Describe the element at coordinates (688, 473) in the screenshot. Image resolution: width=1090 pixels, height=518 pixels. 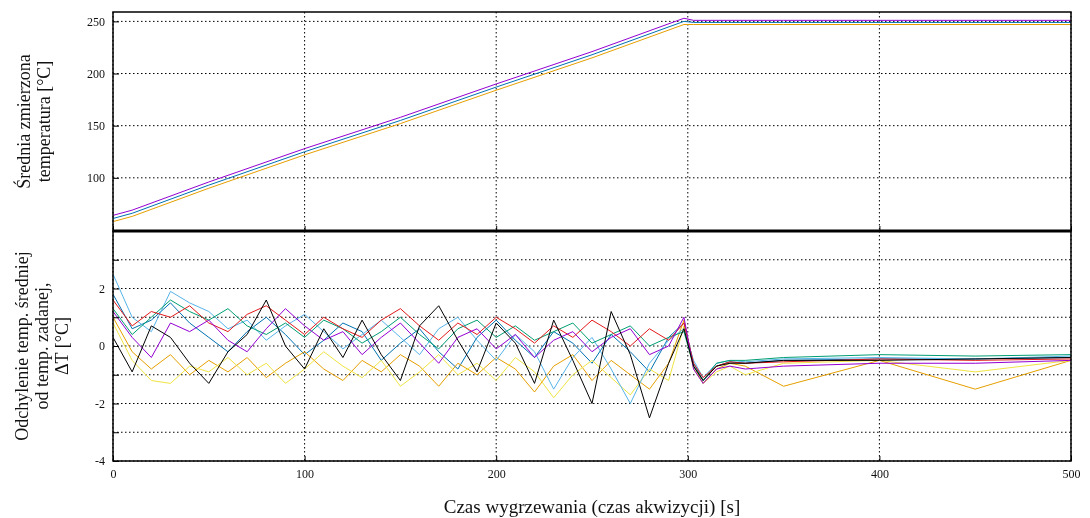
I see `x-tick-label: 300` at that location.